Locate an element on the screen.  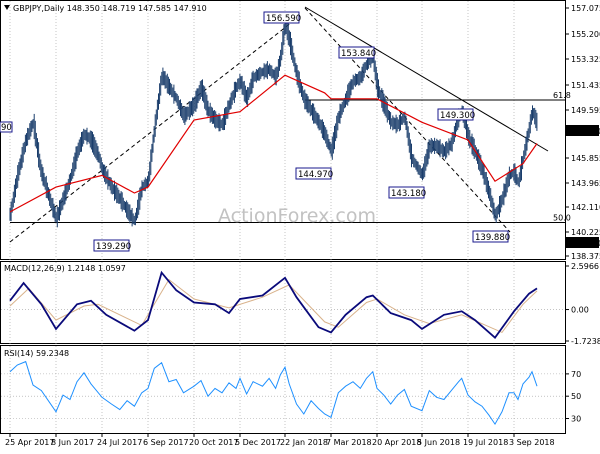
x-tick-label: 8 Jun 2017 is located at coordinates (72, 442).